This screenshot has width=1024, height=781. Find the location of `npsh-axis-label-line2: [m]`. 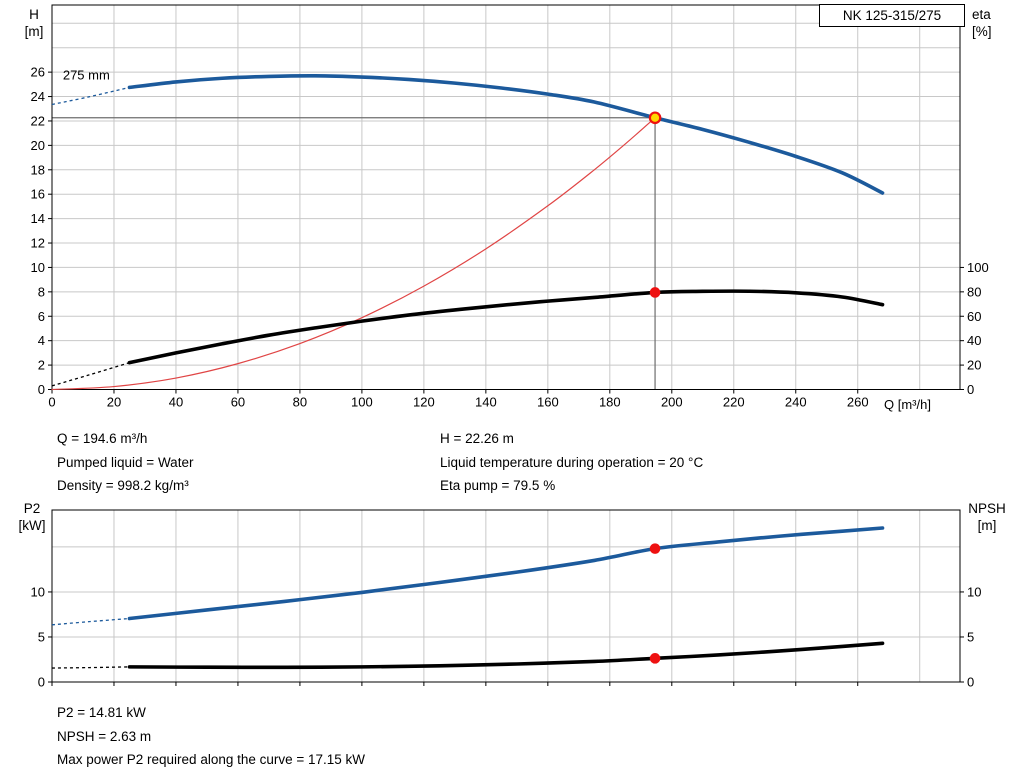

npsh-axis-label-line2: [m] is located at coordinates (987, 525).